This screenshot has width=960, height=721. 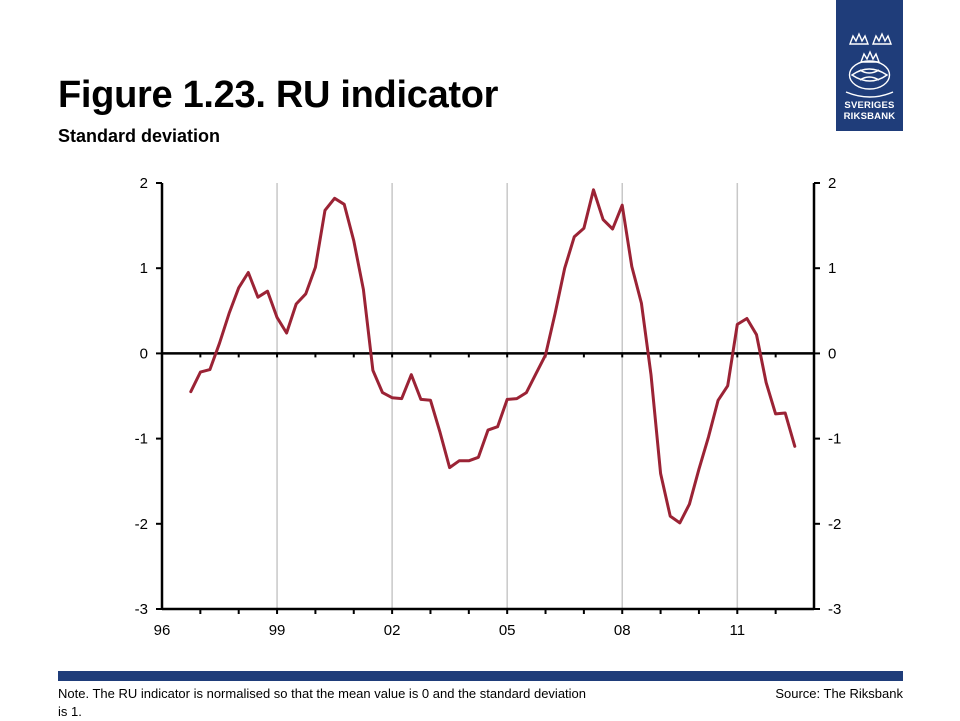 What do you see at coordinates (144, 183) in the screenshot?
I see `y-tick-label-left: 2` at bounding box center [144, 183].